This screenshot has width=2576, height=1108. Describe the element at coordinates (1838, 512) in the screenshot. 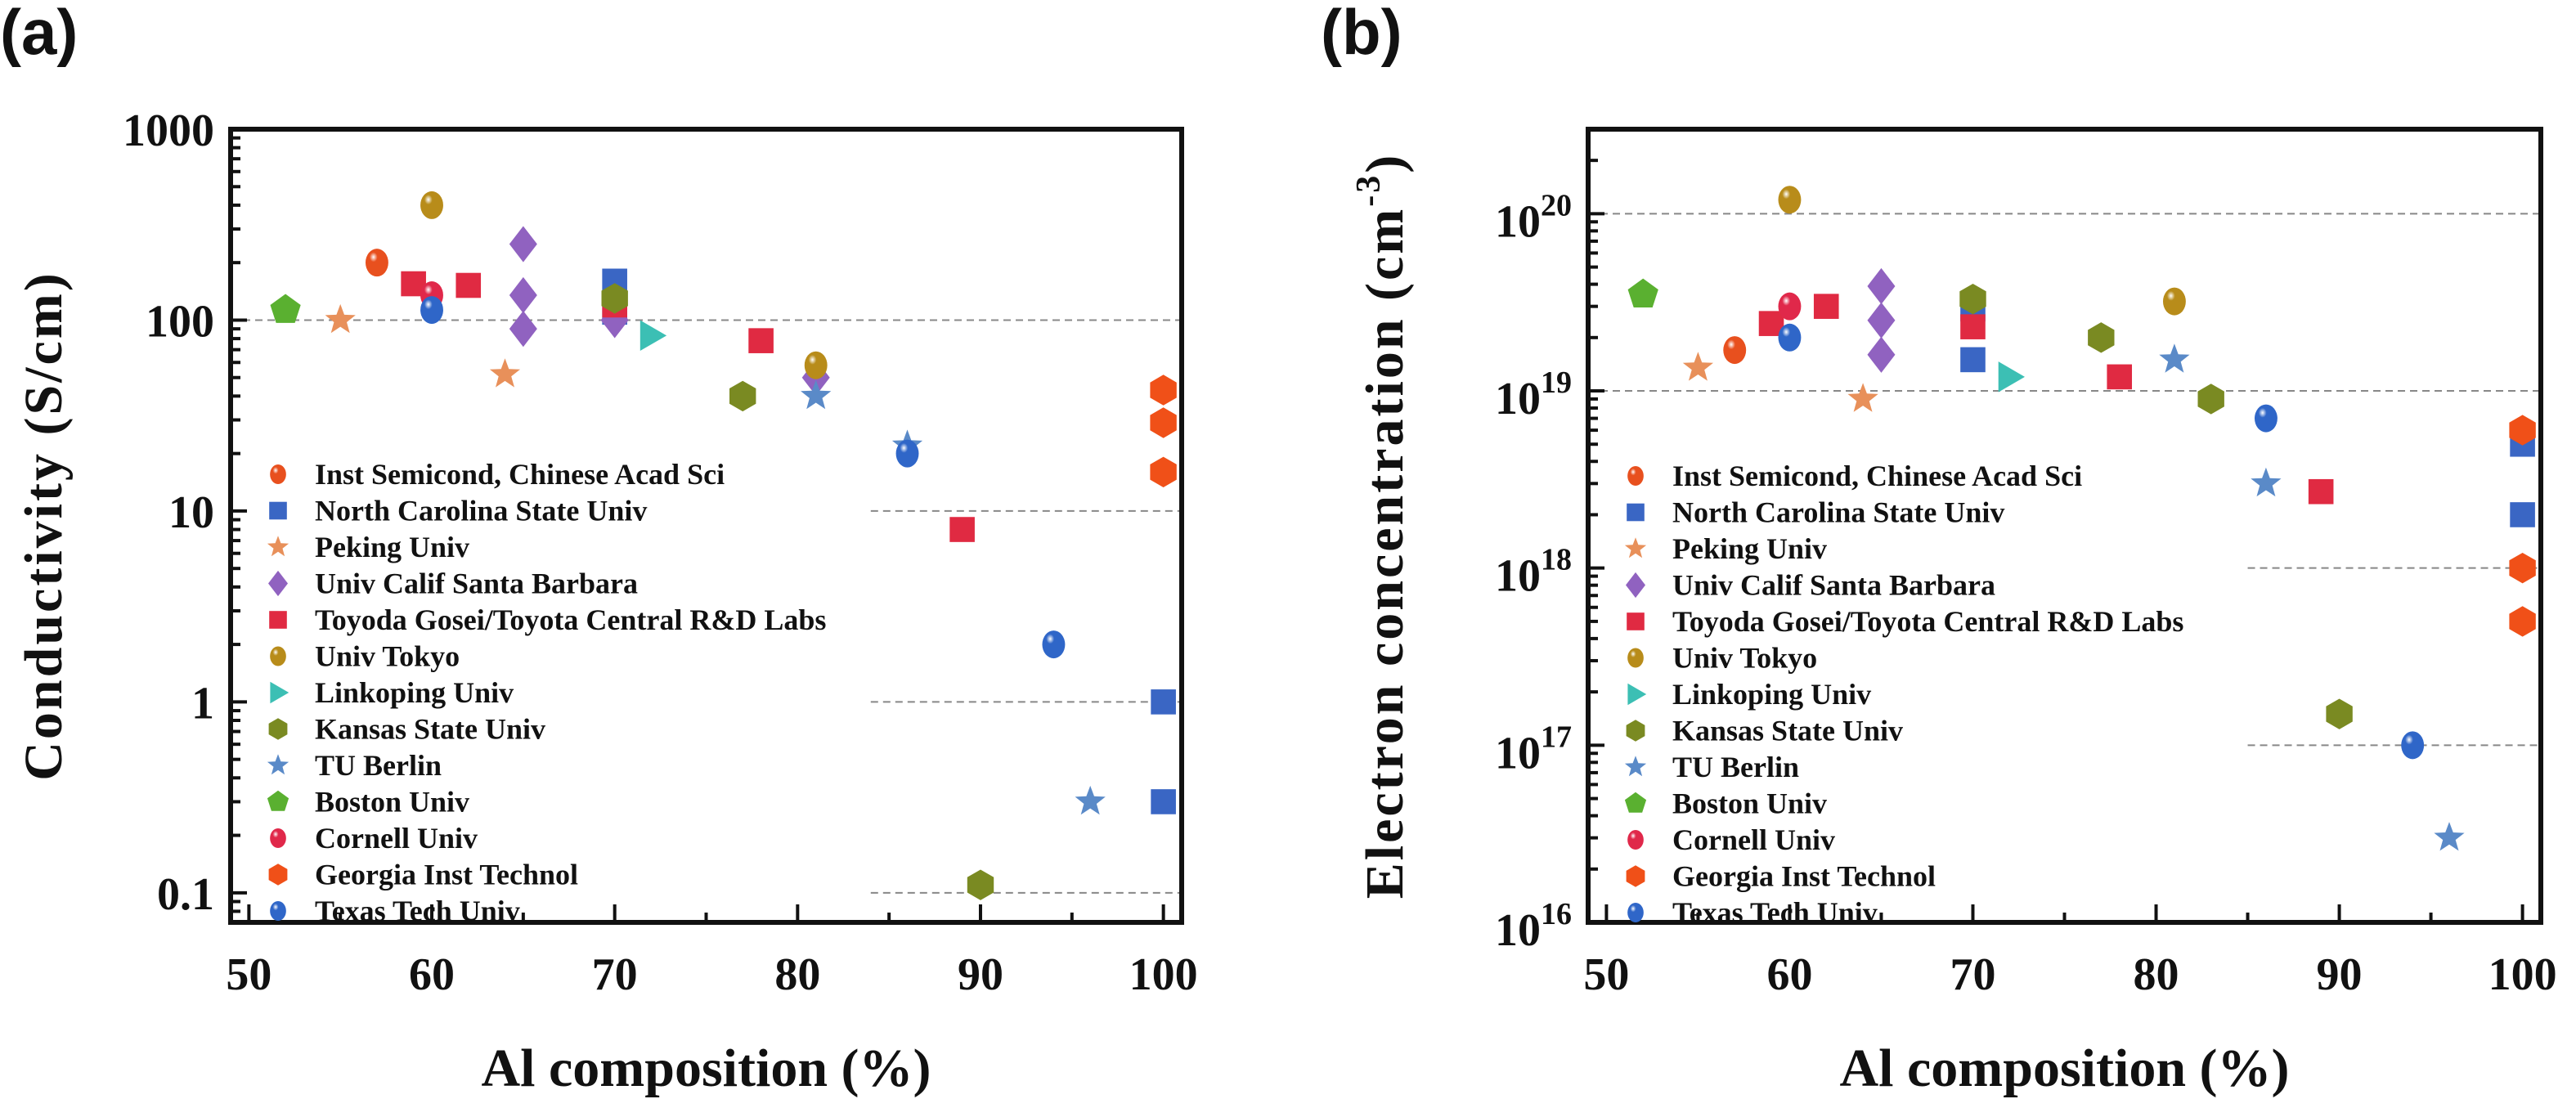

I see `legend-label: North Carolina State Univ` at that location.